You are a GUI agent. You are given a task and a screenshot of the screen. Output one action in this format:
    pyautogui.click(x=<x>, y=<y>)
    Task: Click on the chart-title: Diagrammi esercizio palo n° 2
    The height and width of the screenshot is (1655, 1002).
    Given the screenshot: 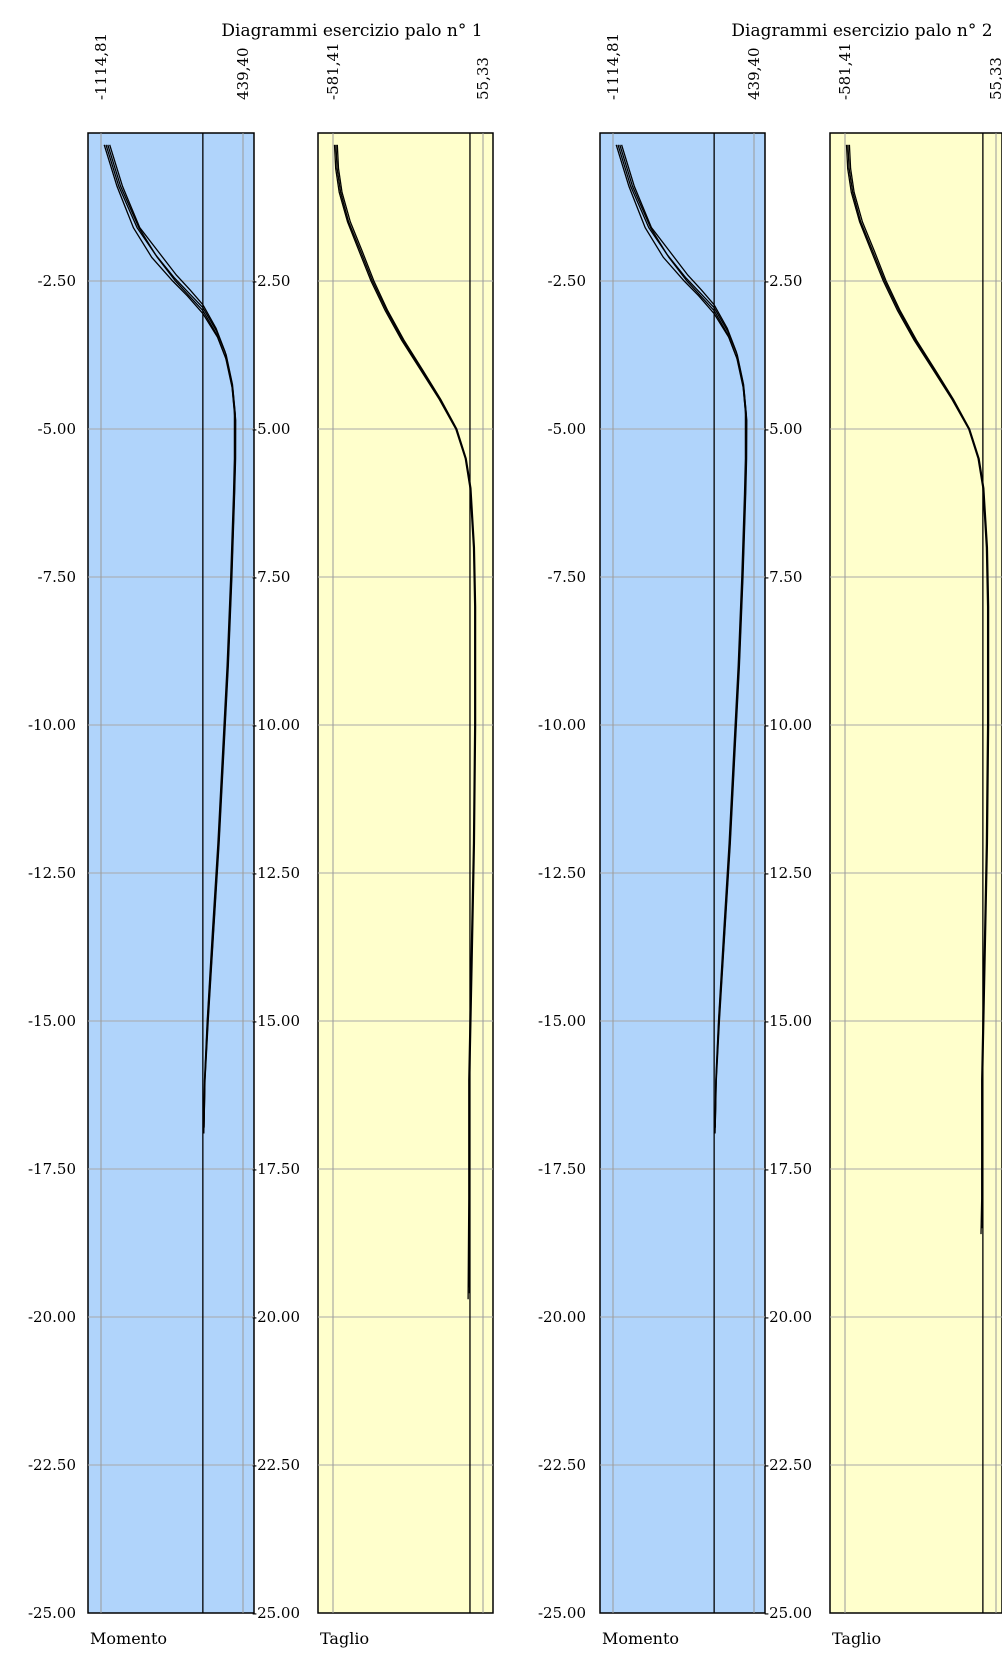 What is the action you would take?
    pyautogui.click(x=861, y=31)
    